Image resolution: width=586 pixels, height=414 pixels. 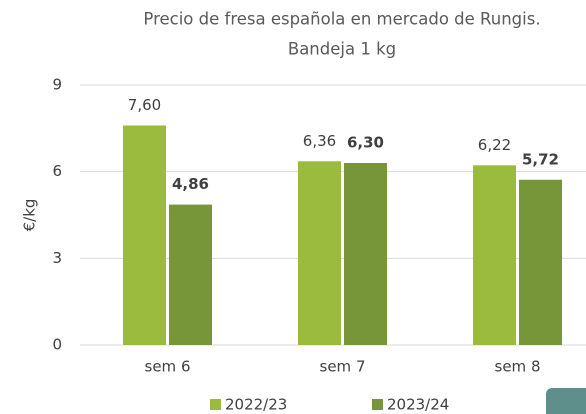 What do you see at coordinates (57, 85) in the screenshot?
I see `y-tick-label: 9` at bounding box center [57, 85].